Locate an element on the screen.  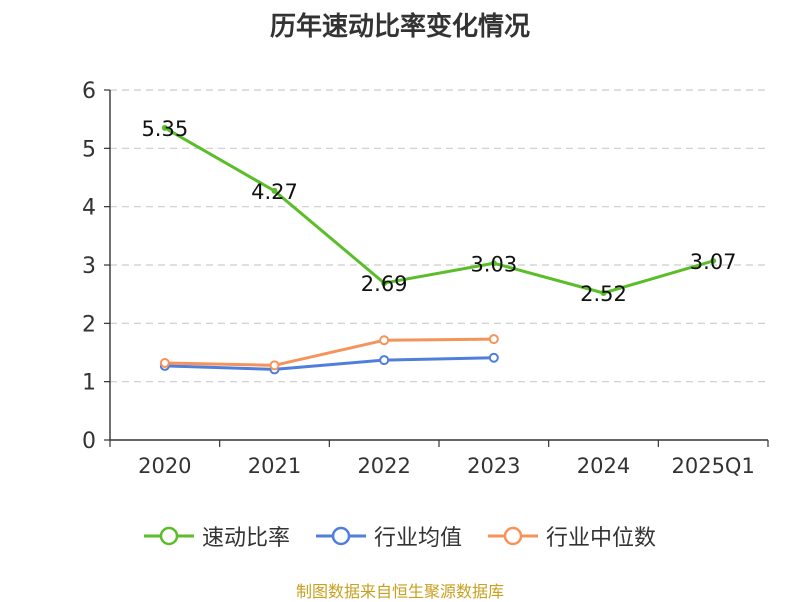
legend-item: 行业均值 is located at coordinates (388, 536).